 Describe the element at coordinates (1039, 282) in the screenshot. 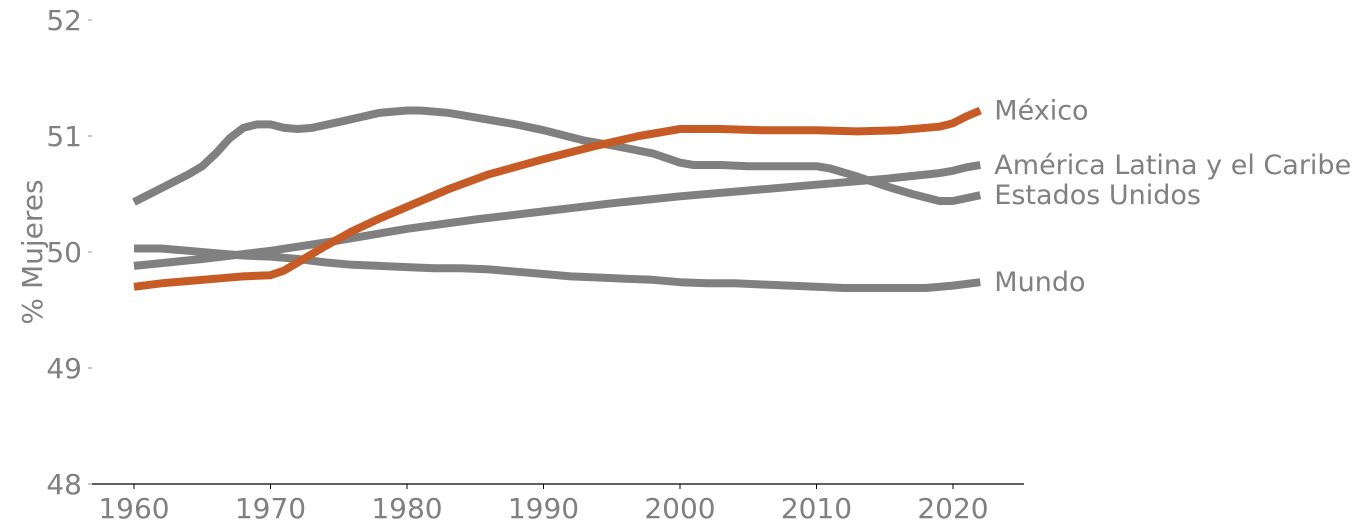

I see `series-label-0: Mundo` at that location.